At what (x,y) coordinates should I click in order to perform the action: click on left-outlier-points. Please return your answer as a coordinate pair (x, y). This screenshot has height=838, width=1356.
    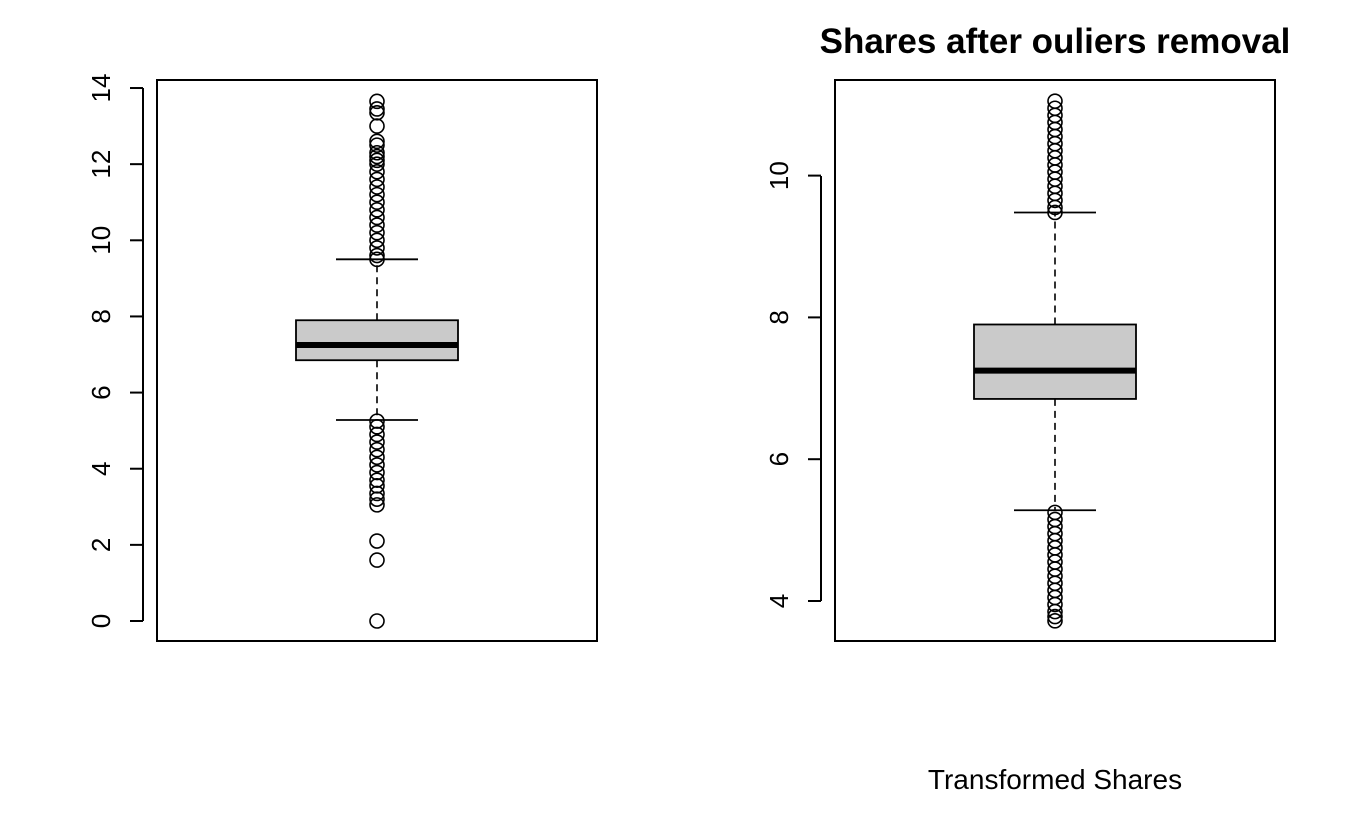
    Looking at the image, I should click on (377, 361).